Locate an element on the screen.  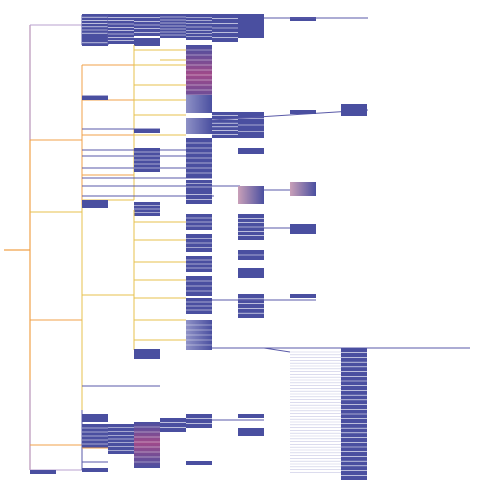
leaf-block-dense is located at coordinates (251, 26).